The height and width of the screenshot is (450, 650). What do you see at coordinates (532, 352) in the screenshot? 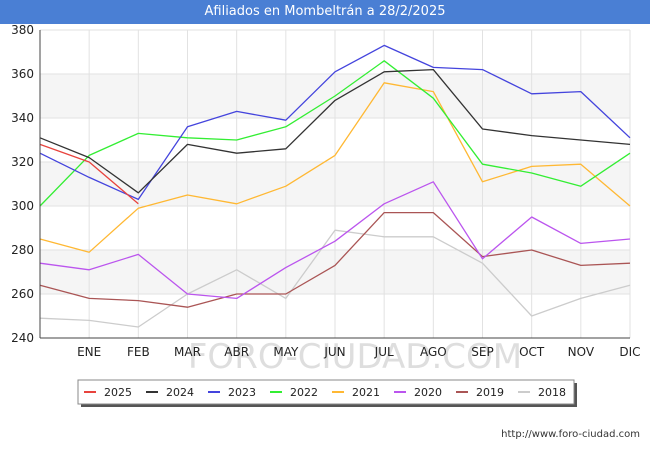
I see `x-tick-label: OCT` at bounding box center [532, 352].